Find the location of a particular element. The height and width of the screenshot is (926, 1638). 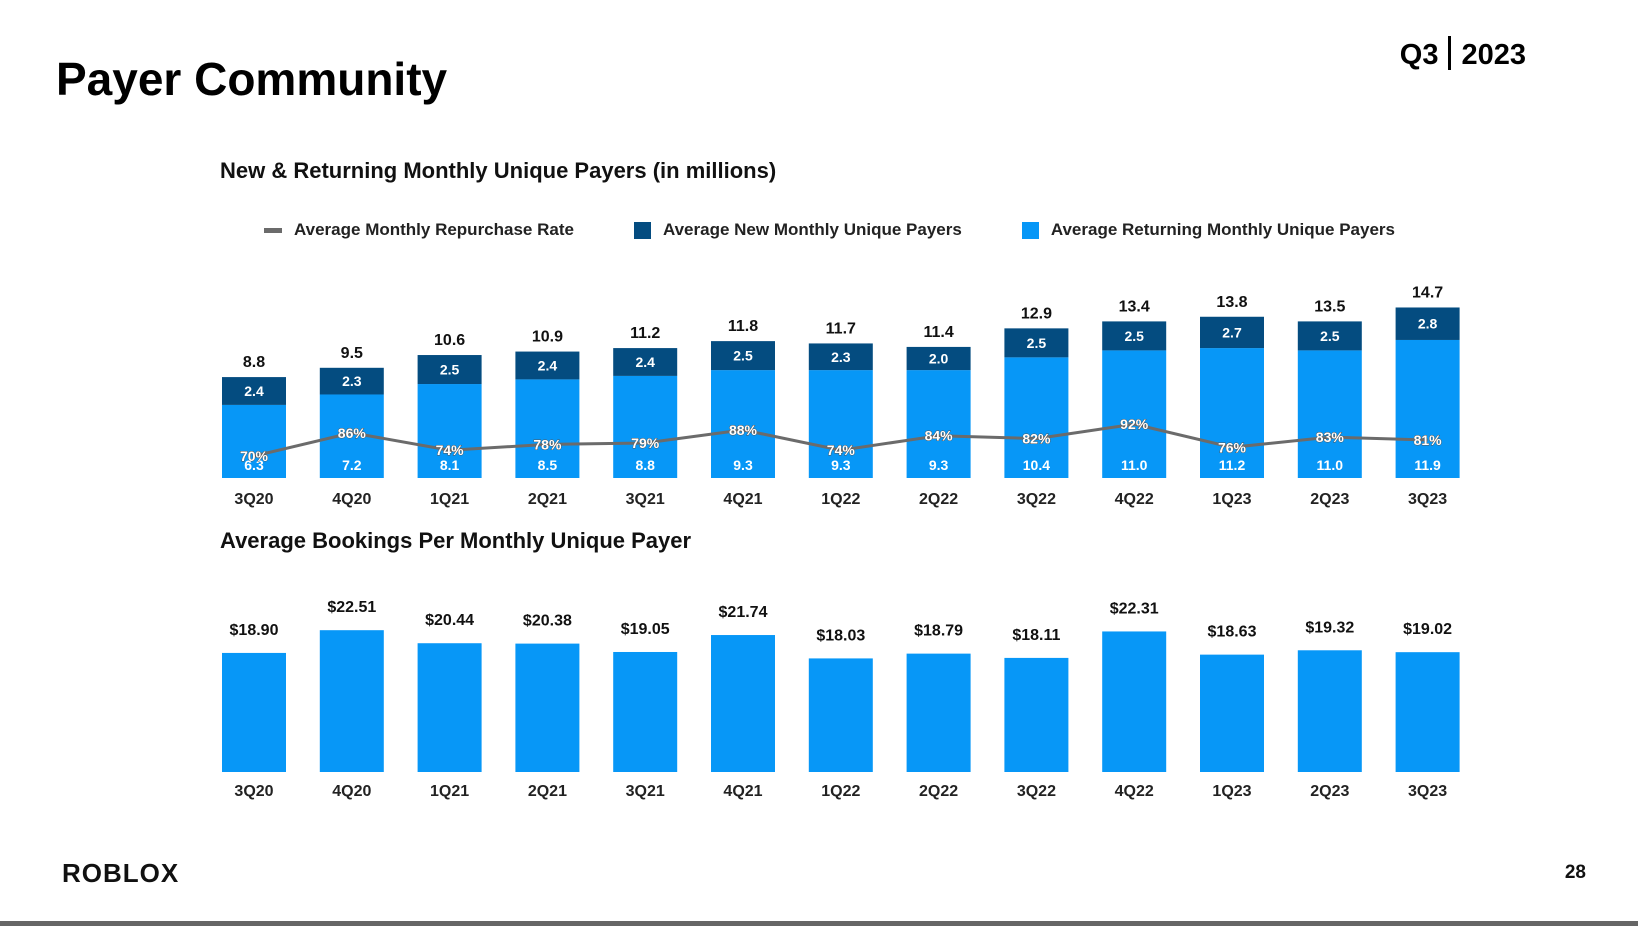

repurchase-rate-label: 74% is located at coordinates (450, 450).